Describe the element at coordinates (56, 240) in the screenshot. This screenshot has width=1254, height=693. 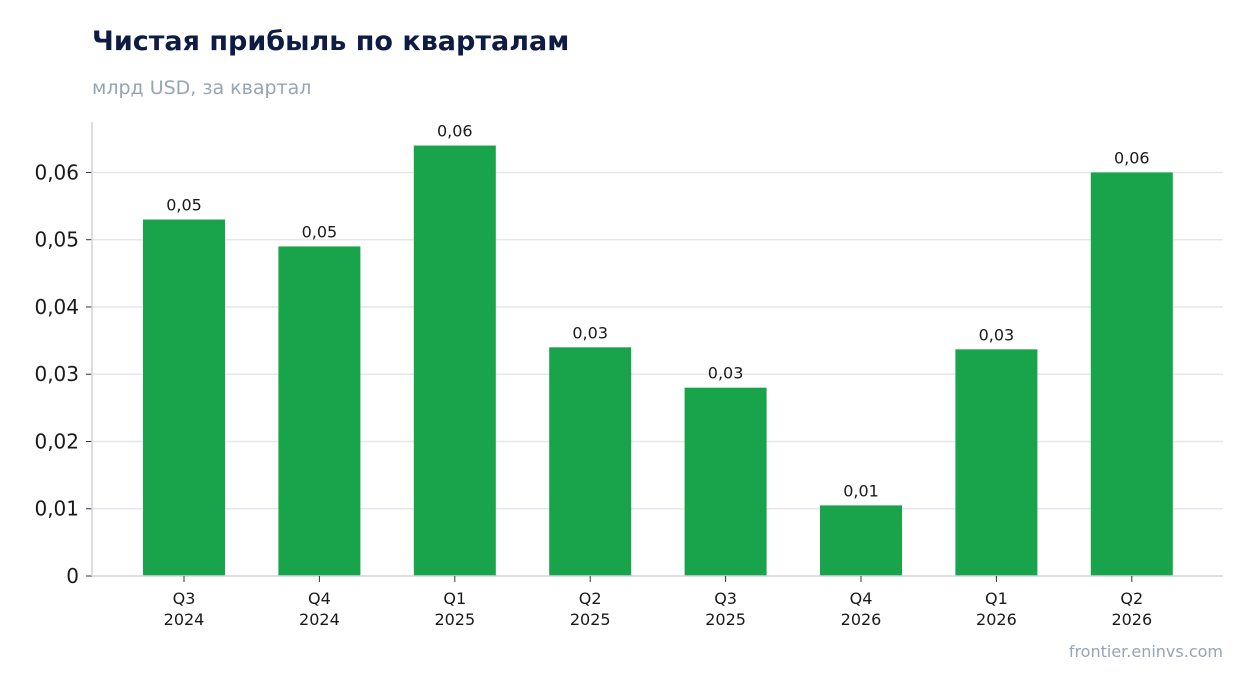
I see `y-tick-label: 0,05` at that location.